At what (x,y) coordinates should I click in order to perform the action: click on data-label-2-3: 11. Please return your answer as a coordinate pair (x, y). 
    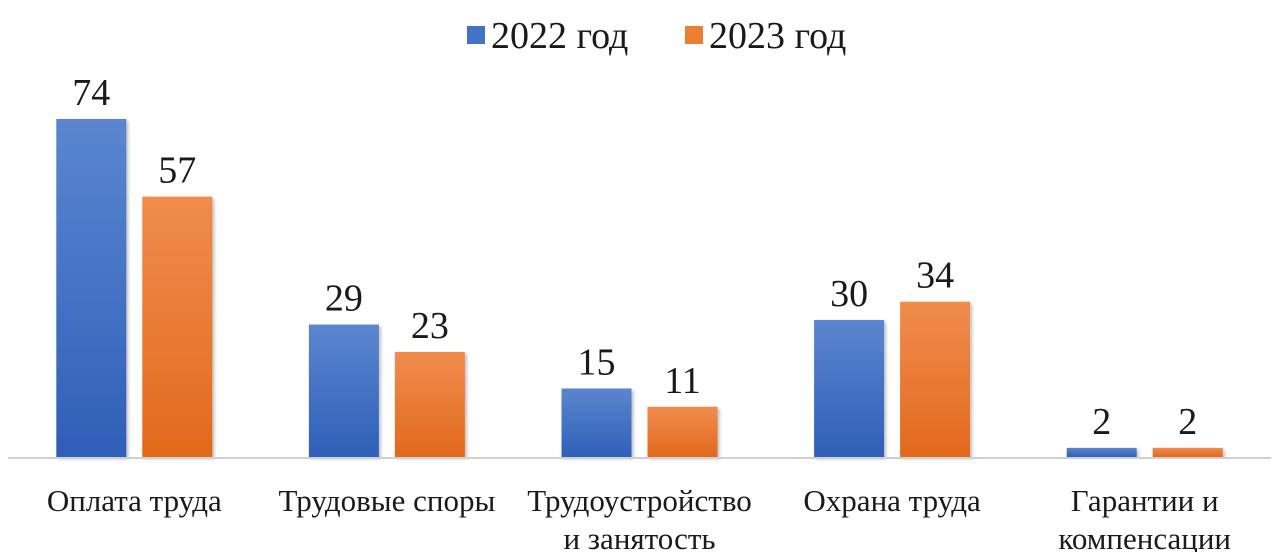
    Looking at the image, I should click on (682, 381).